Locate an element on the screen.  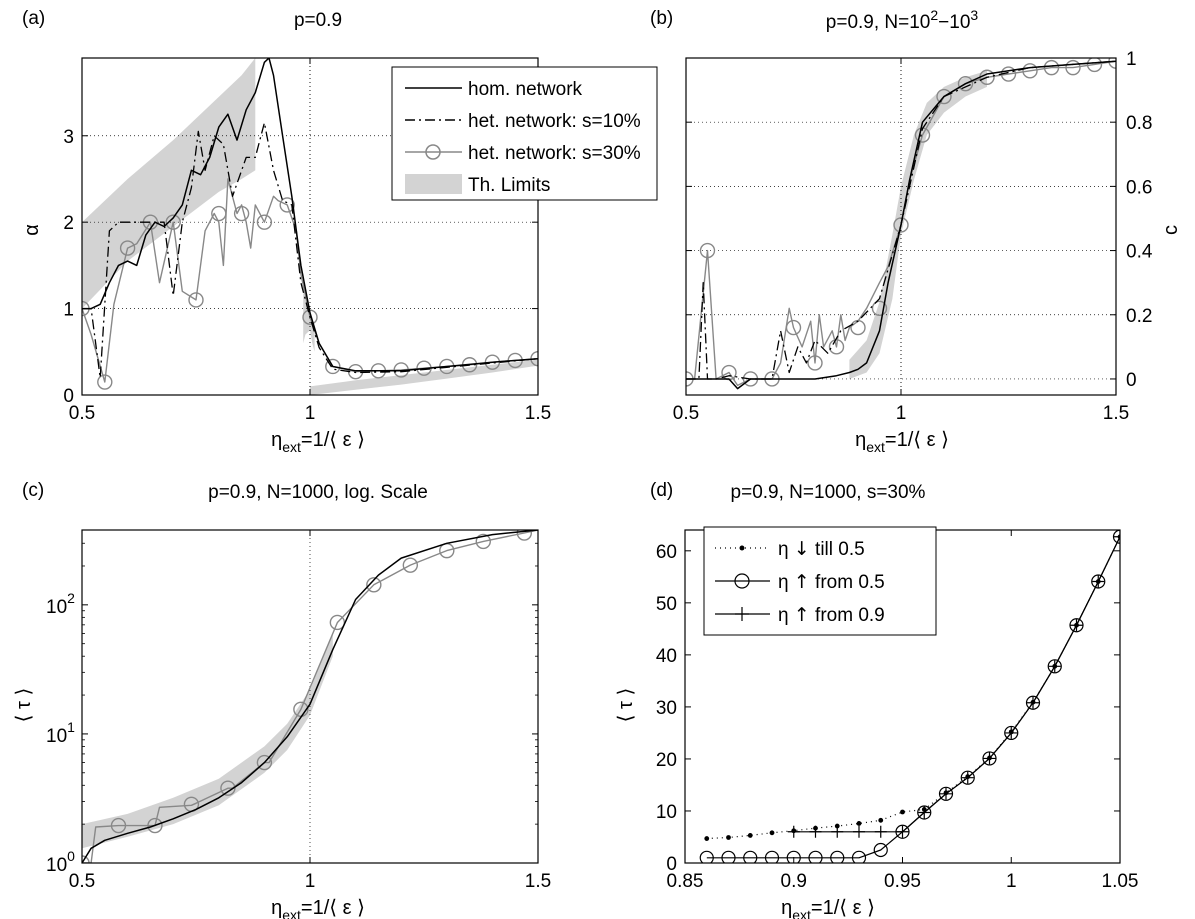
y-tick-label: 0.2 is located at coordinates (1139, 316).